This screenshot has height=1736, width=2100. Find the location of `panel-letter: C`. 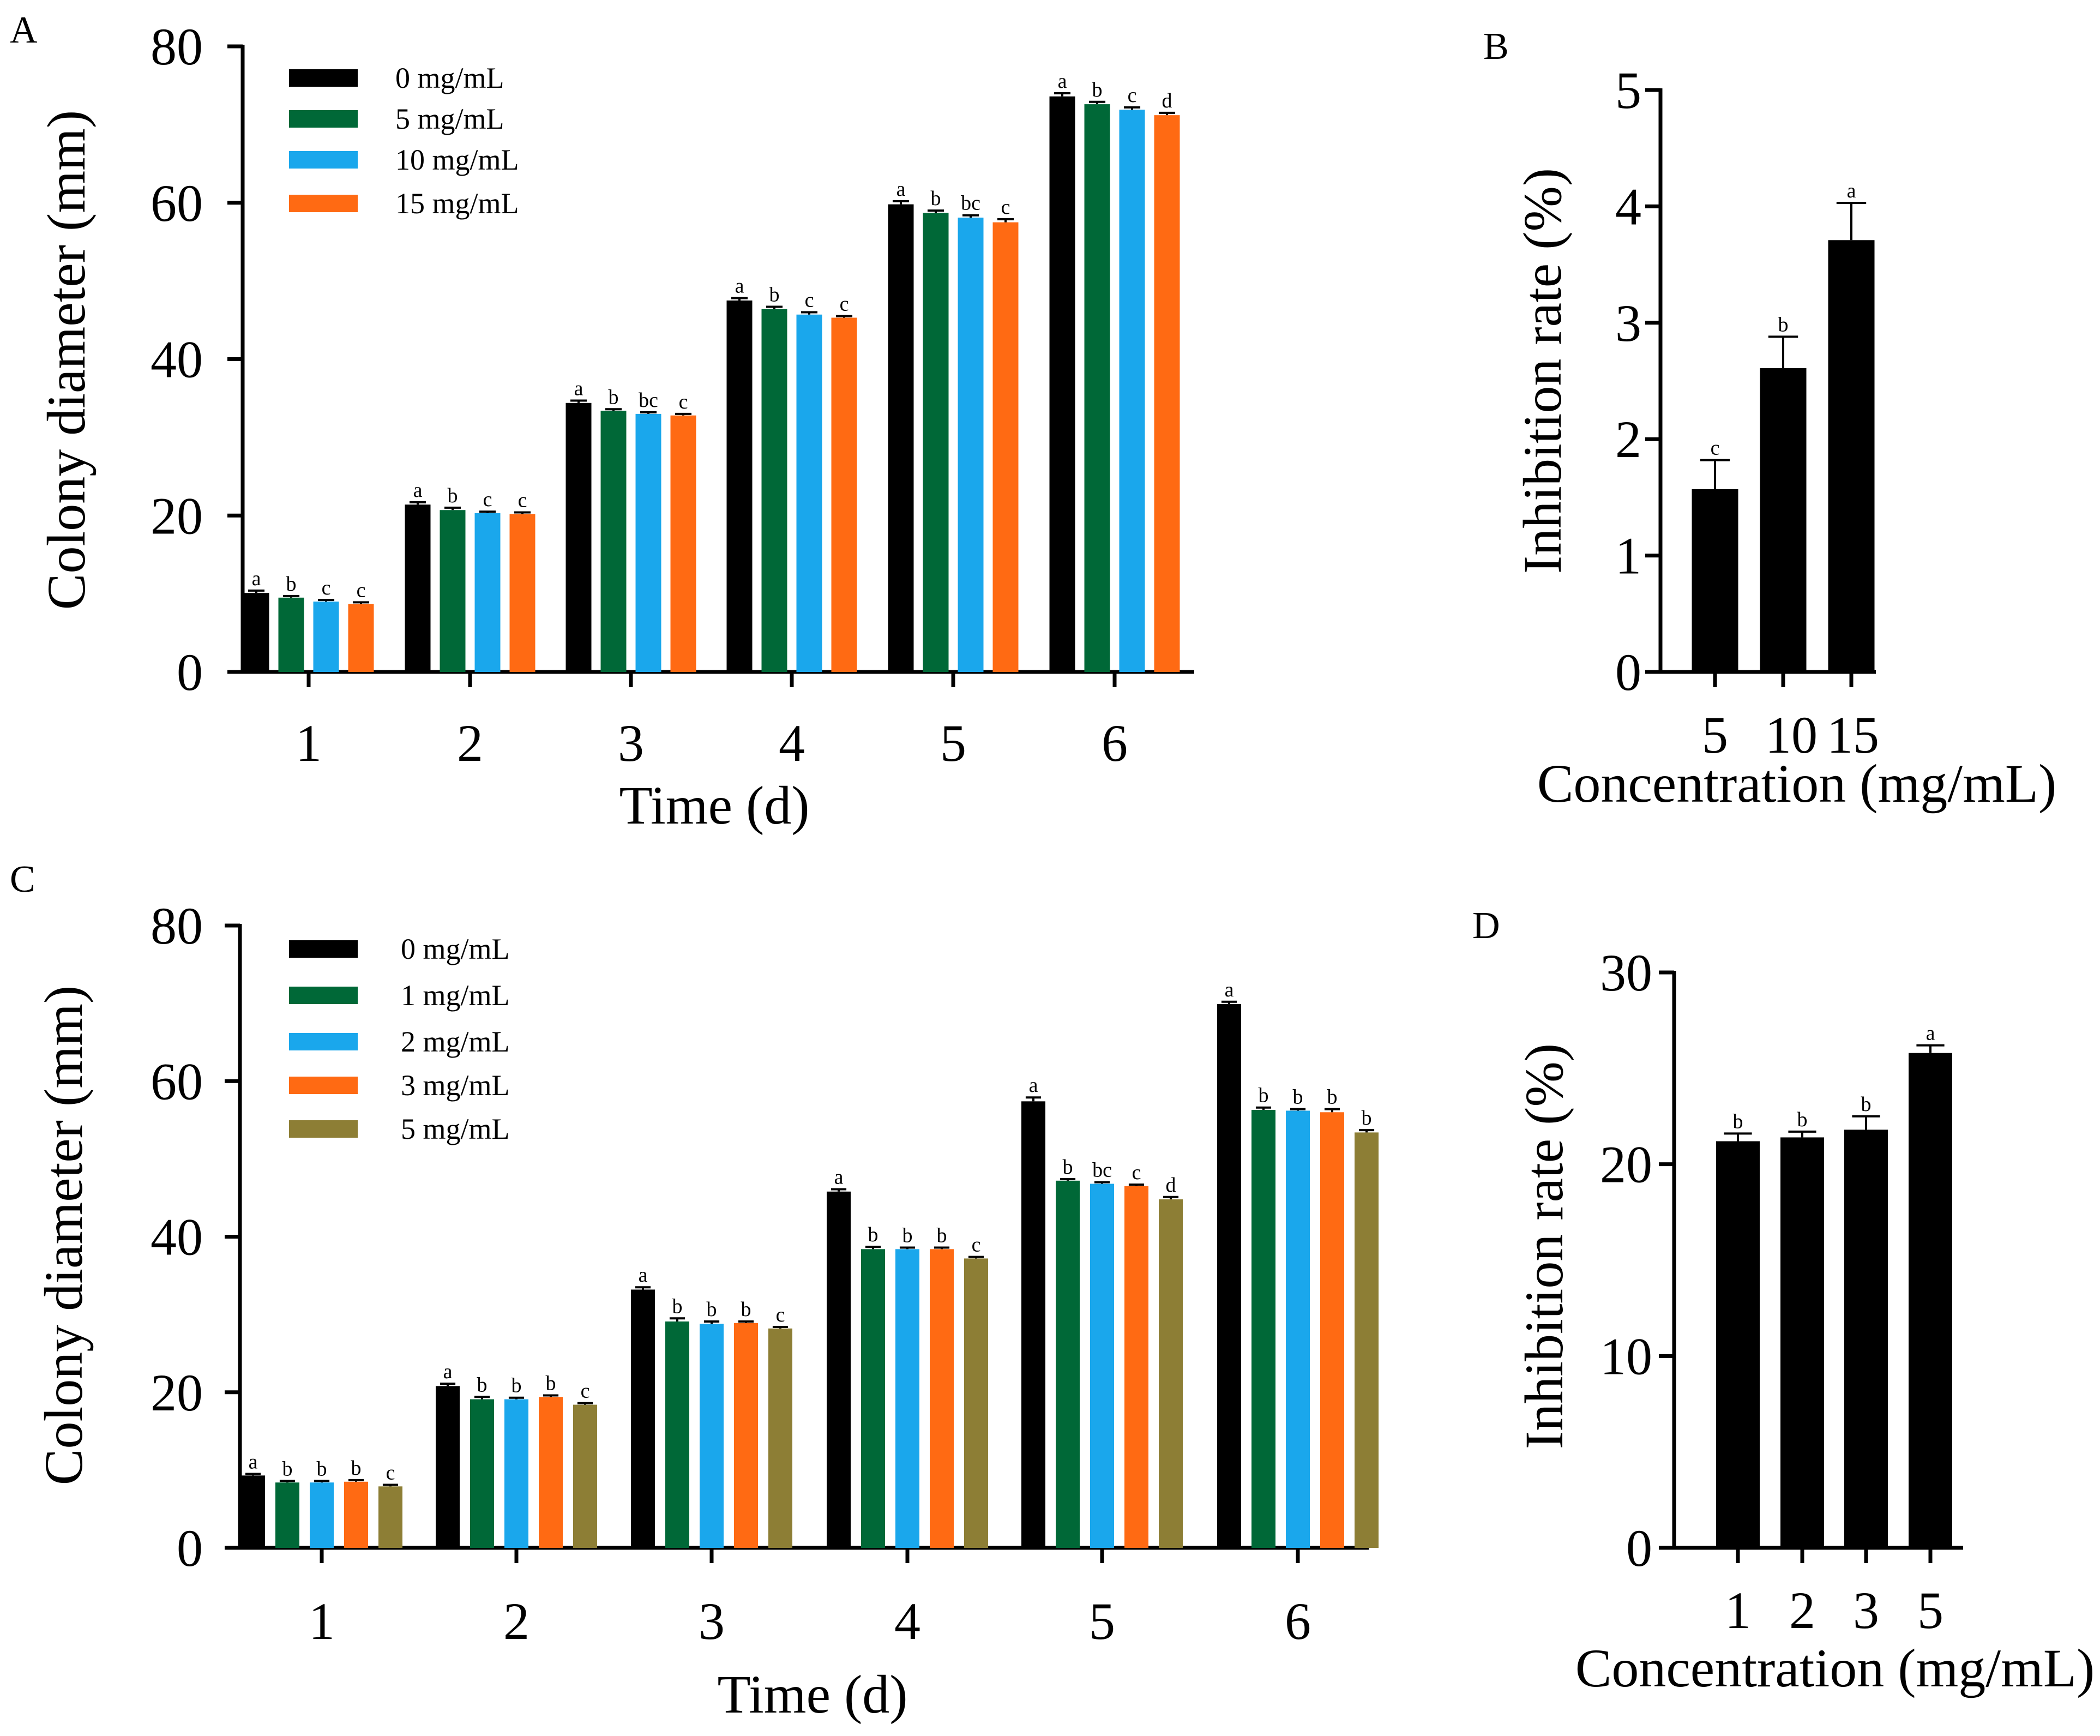

panel-letter: C is located at coordinates (22, 879).